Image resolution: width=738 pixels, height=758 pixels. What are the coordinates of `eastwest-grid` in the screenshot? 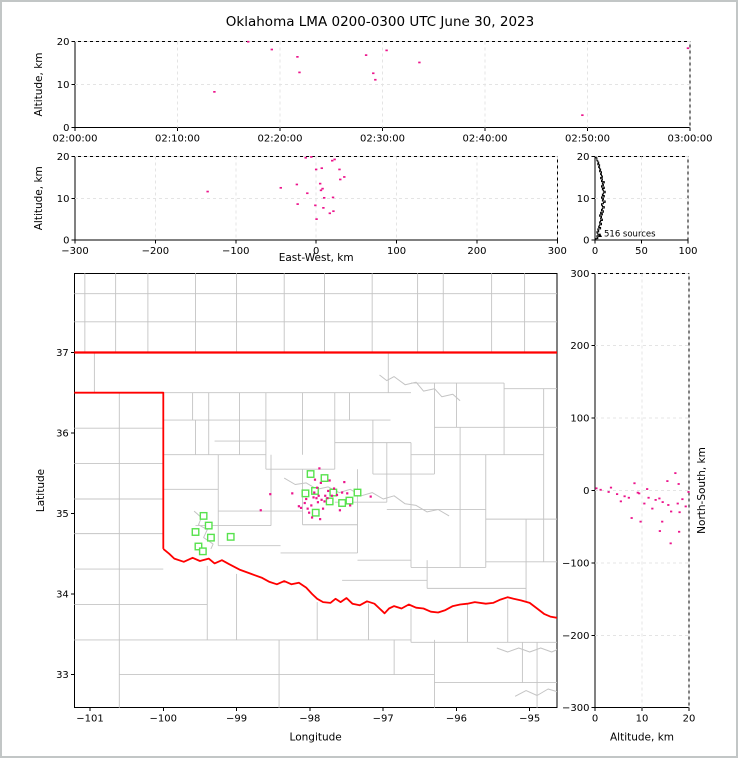 It's located at (316, 198).